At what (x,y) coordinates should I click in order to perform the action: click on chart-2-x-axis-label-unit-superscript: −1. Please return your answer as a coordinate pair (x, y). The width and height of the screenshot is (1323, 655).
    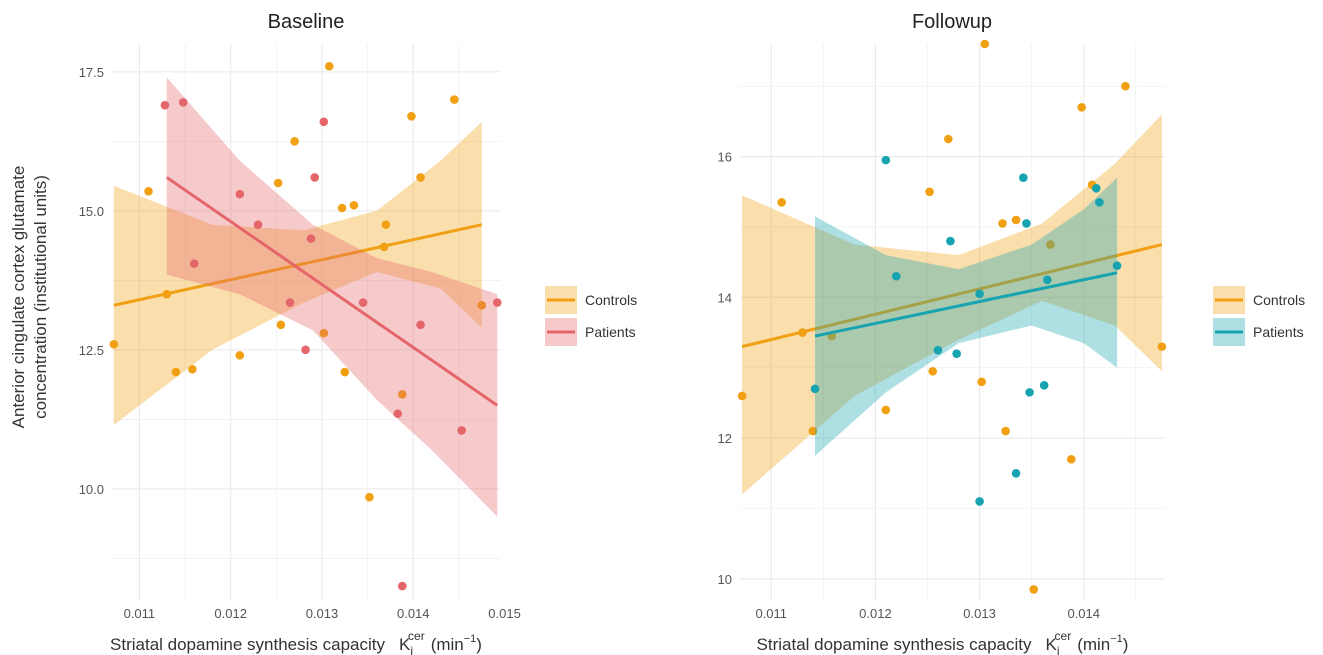
    Looking at the image, I should click on (1116, 639).